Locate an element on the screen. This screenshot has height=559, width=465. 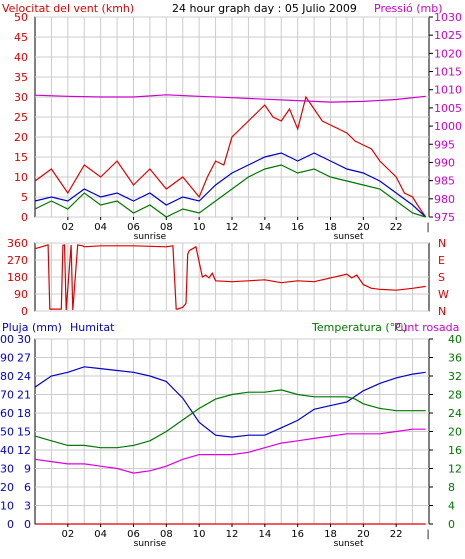
temp-tick-label: 12 is located at coordinates (455, 469).